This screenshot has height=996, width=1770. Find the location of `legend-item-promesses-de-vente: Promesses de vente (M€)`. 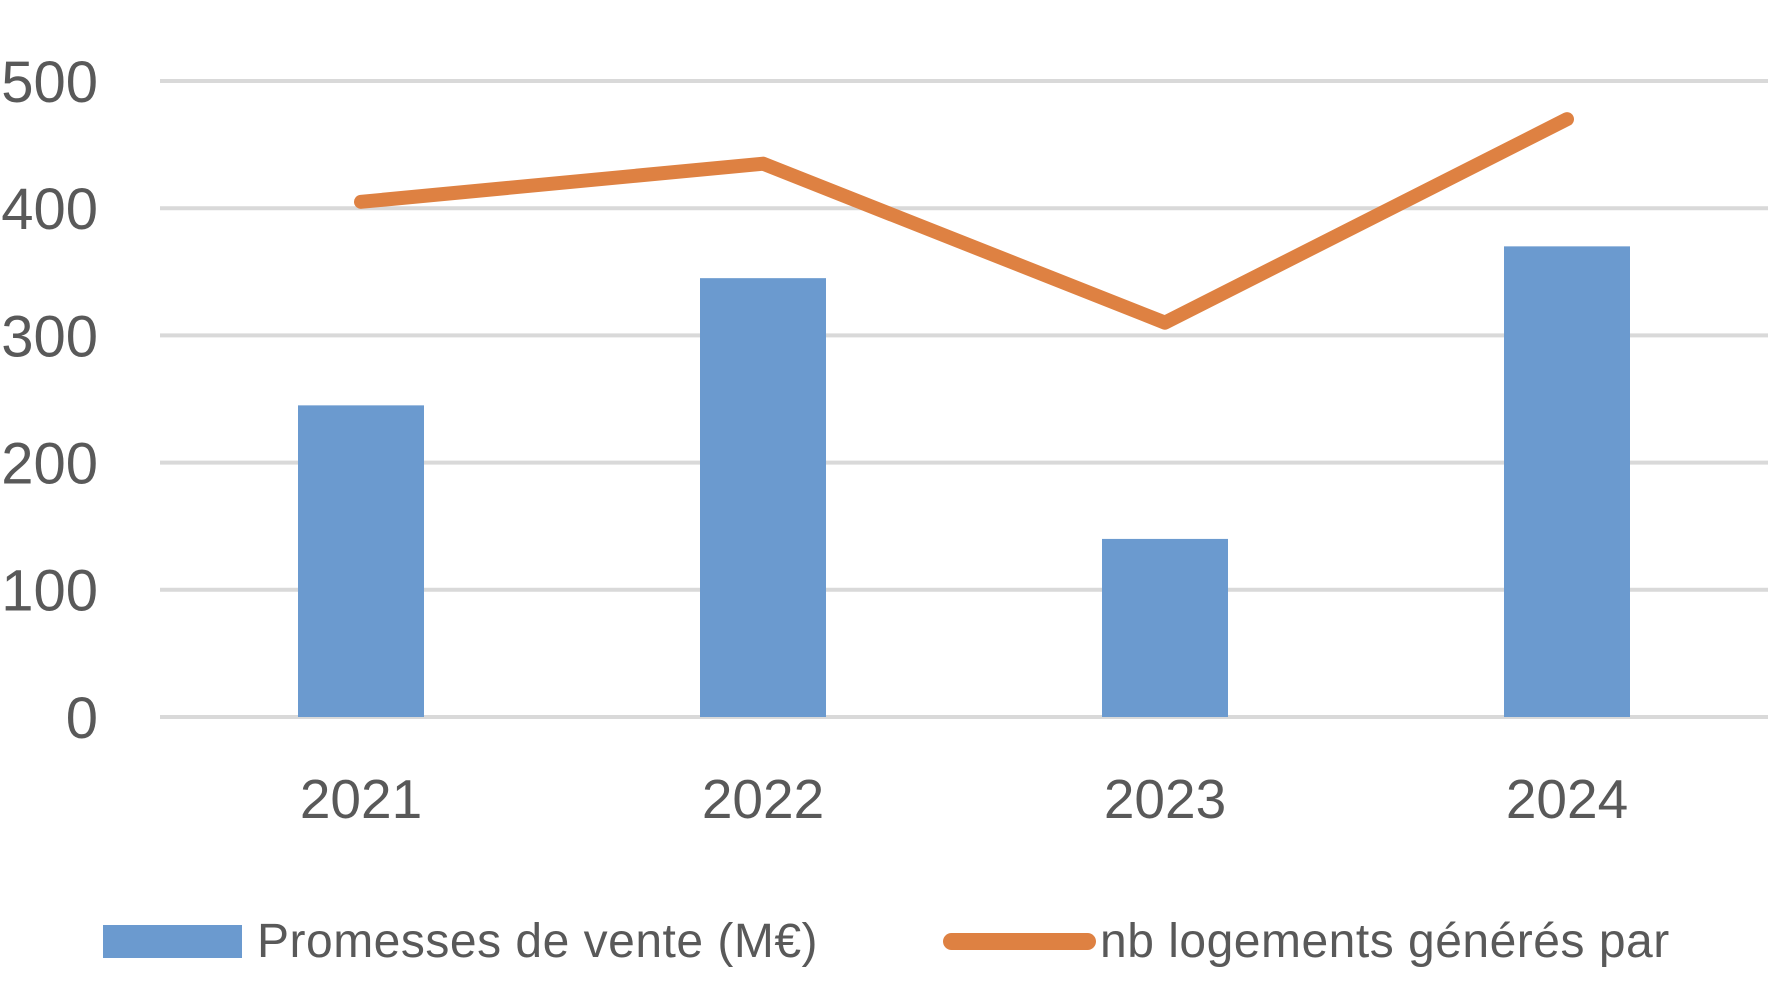

legend-item-promesses-de-vente: Promesses de vente (M€) is located at coordinates (460, 941).